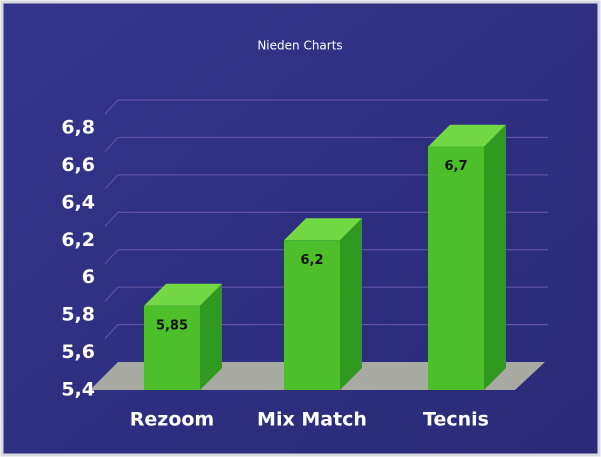  What do you see at coordinates (455, 166) in the screenshot?
I see `value-label: 6,7` at bounding box center [455, 166].